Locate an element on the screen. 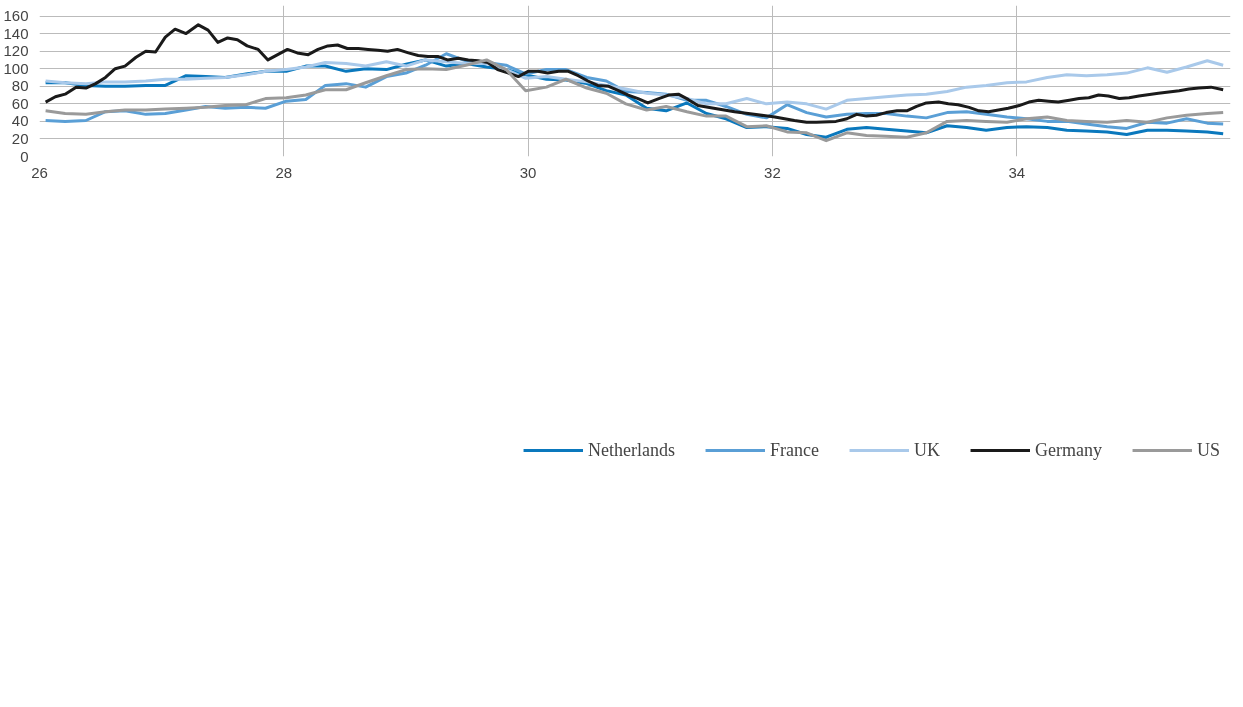  x-tick-label: 28 is located at coordinates (284, 172).